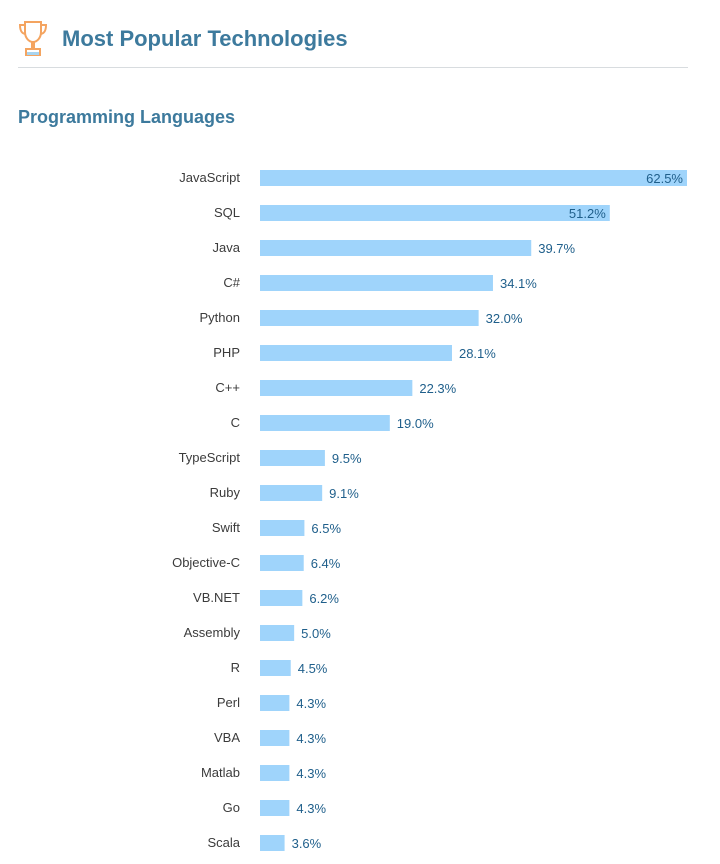 Image resolution: width=720 pixels, height=864 pixels. Describe the element at coordinates (220, 317) in the screenshot. I see `category-label: Python` at that location.